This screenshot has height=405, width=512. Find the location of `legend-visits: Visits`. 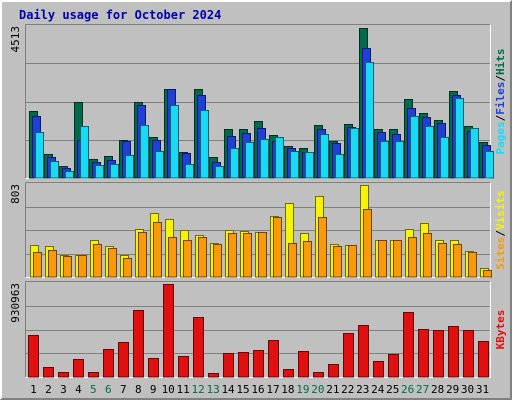

legend-visits: Visits is located at coordinates (500, 210).